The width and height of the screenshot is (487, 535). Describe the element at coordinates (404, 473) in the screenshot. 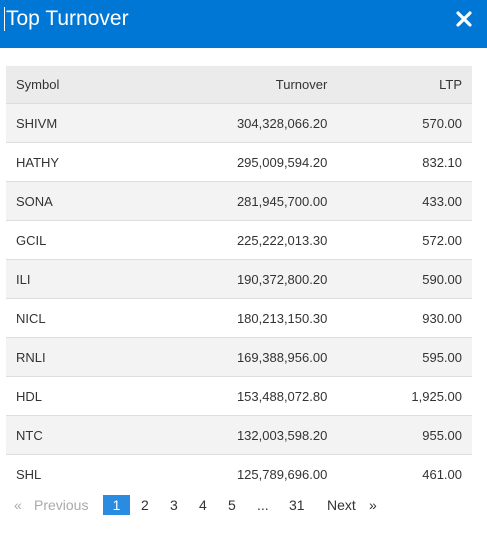

I see `cell-ltp: 461.00` at that location.